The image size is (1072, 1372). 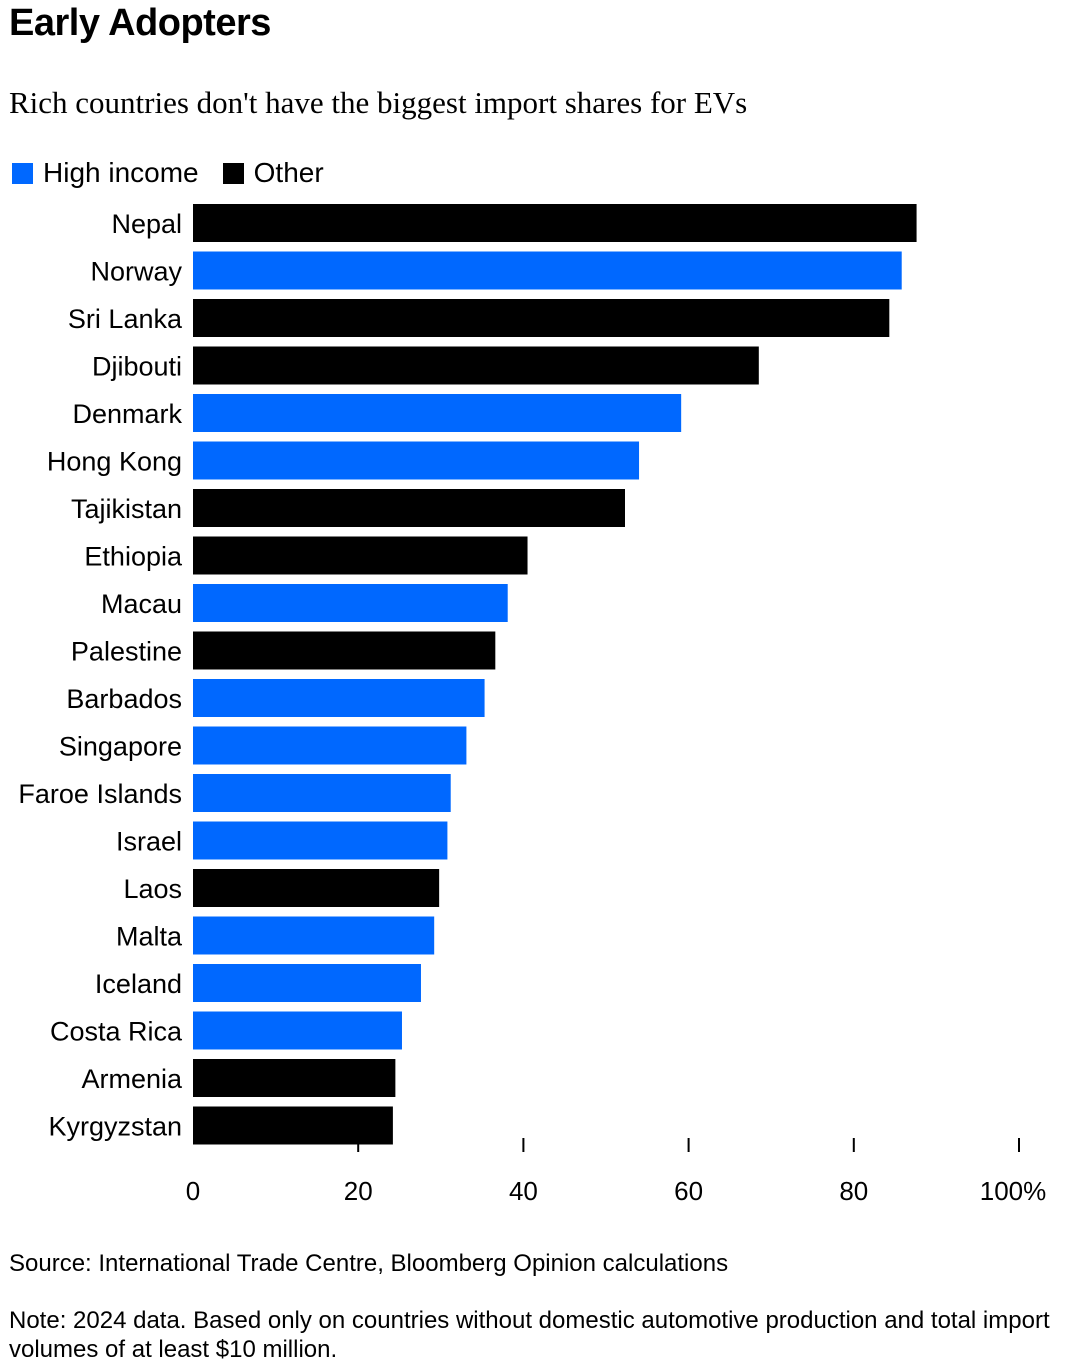 I want to click on bar-sri-lanka, so click(x=541, y=318).